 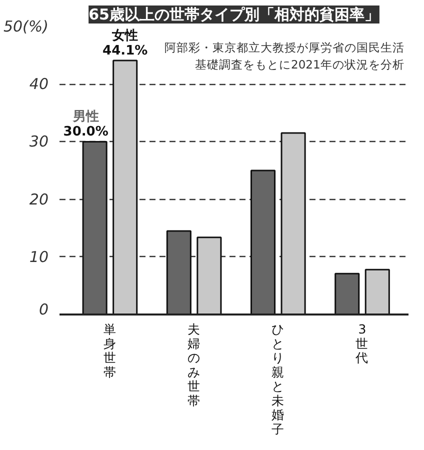 I want to click on y-tick-label: 40, so click(x=39, y=84).